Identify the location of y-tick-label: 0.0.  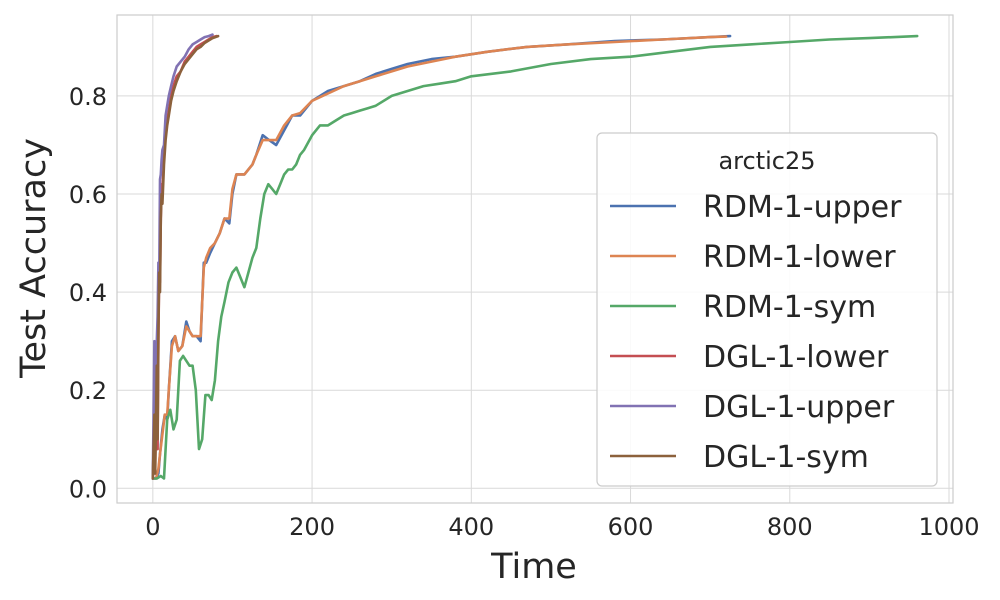
(88, 489).